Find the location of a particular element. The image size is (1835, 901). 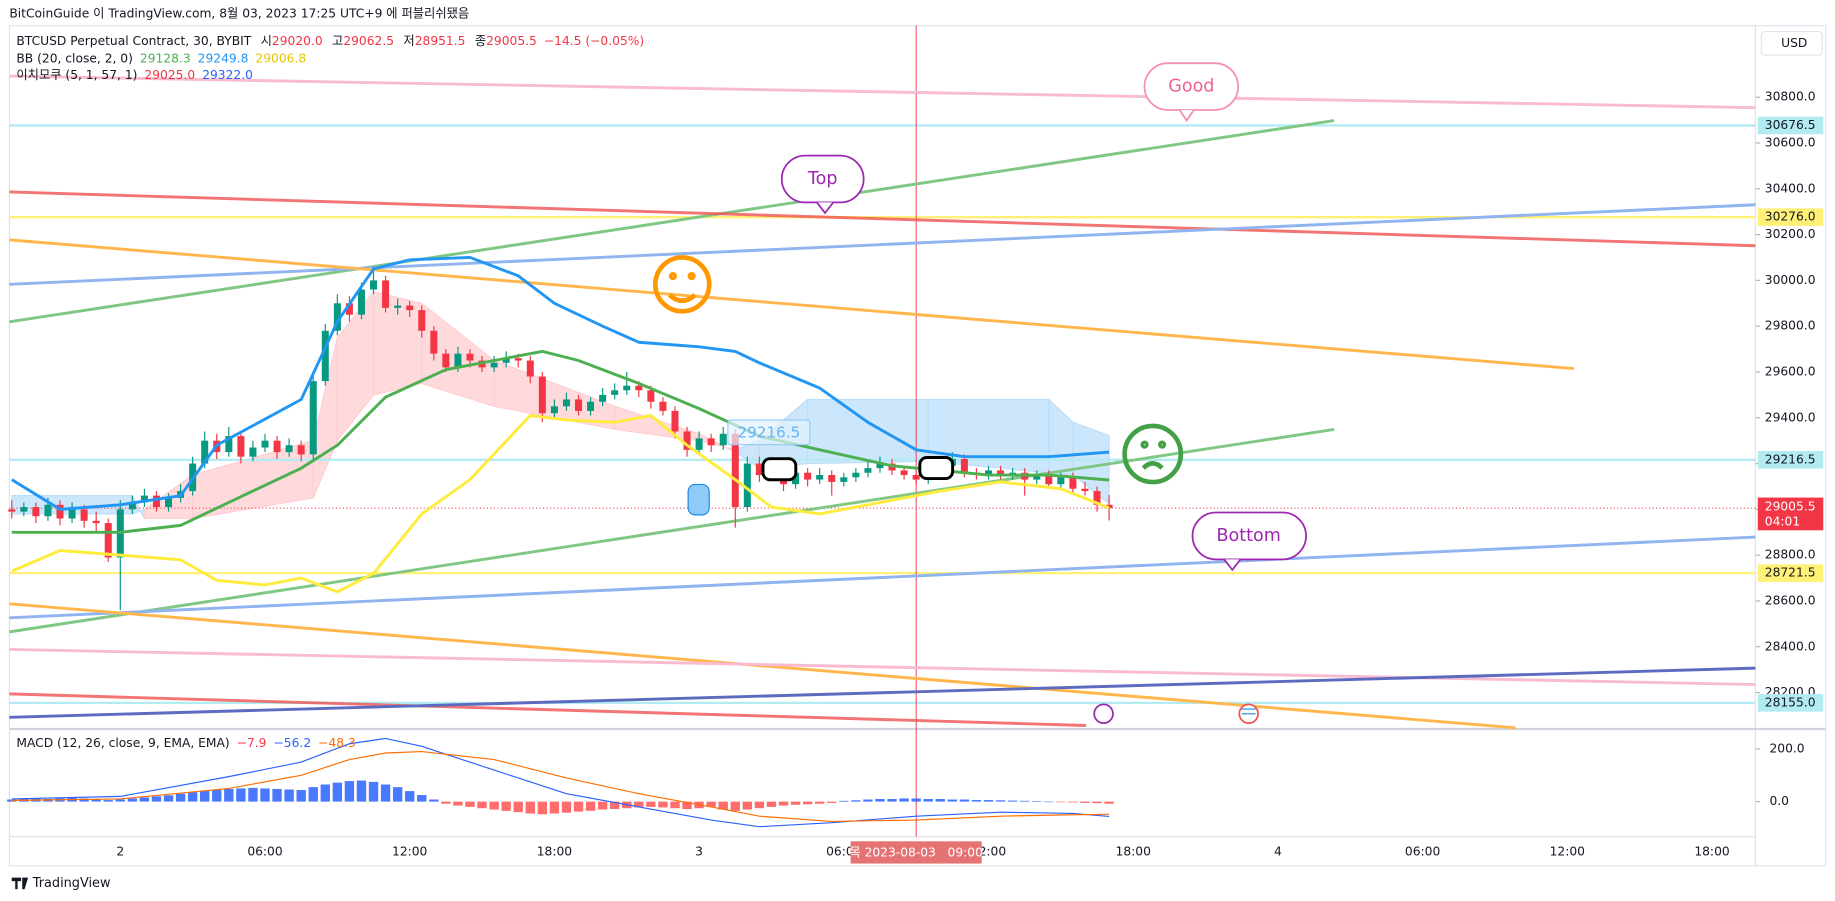

y-tick-label: 30800.0 is located at coordinates (1790, 97).